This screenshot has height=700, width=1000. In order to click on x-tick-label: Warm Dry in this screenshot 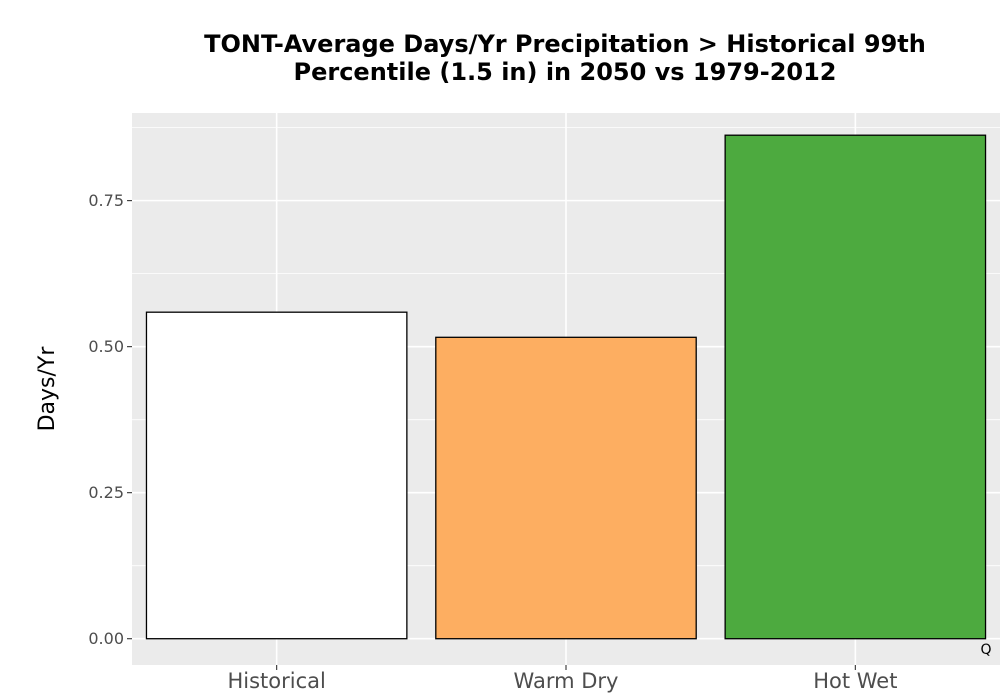, I will do `click(566, 681)`.